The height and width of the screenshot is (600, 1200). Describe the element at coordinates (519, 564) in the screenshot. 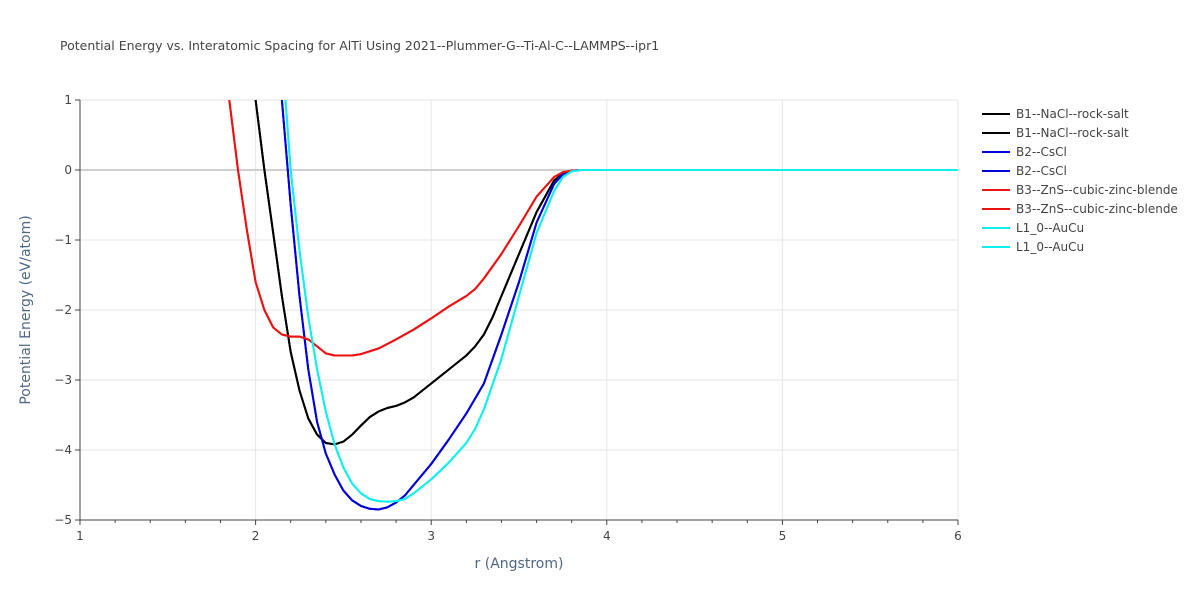

I see `x-axis-label: r (Angstrom)` at that location.